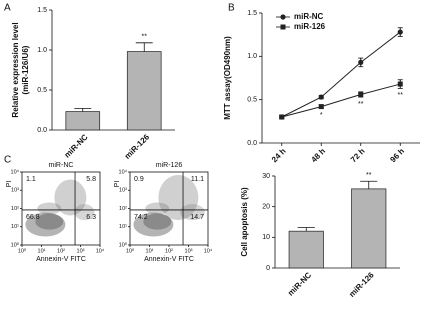 This screenshot has width=429, height=310. I want to click on quadrant-percent: 74.2, so click(141, 217).